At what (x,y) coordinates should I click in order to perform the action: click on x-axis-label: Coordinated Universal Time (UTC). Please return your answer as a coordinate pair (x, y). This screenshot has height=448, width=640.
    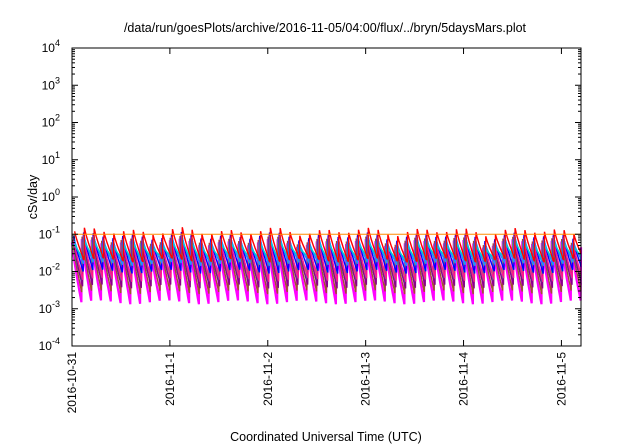
    Looking at the image, I should click on (326, 437).